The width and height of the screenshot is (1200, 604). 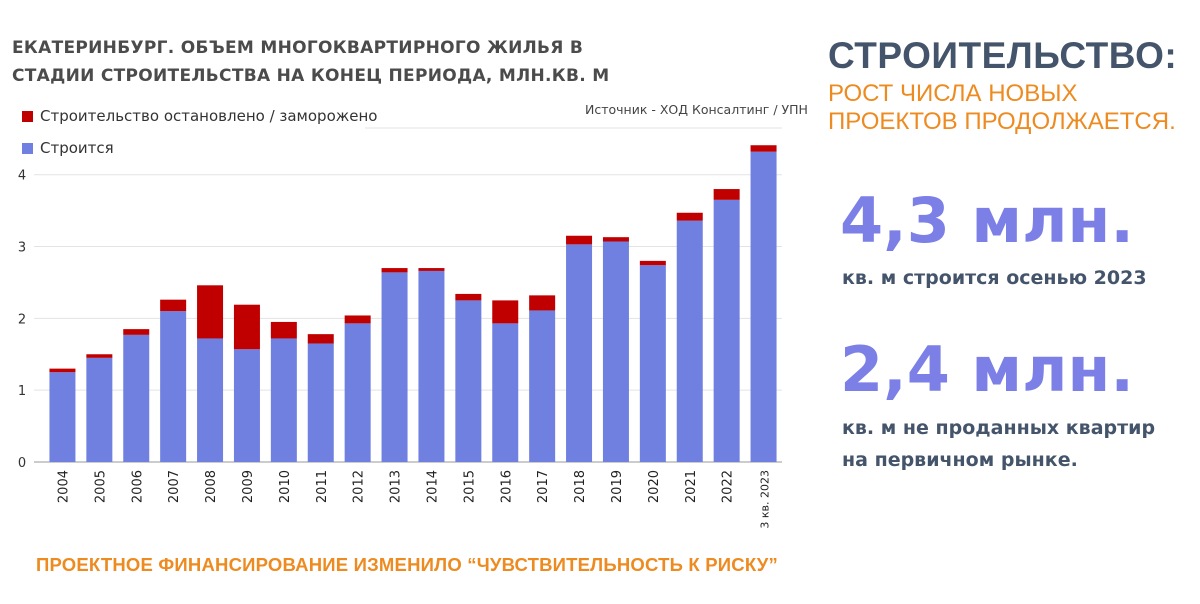 I want to click on y-tick-label: 1, so click(x=22, y=391).